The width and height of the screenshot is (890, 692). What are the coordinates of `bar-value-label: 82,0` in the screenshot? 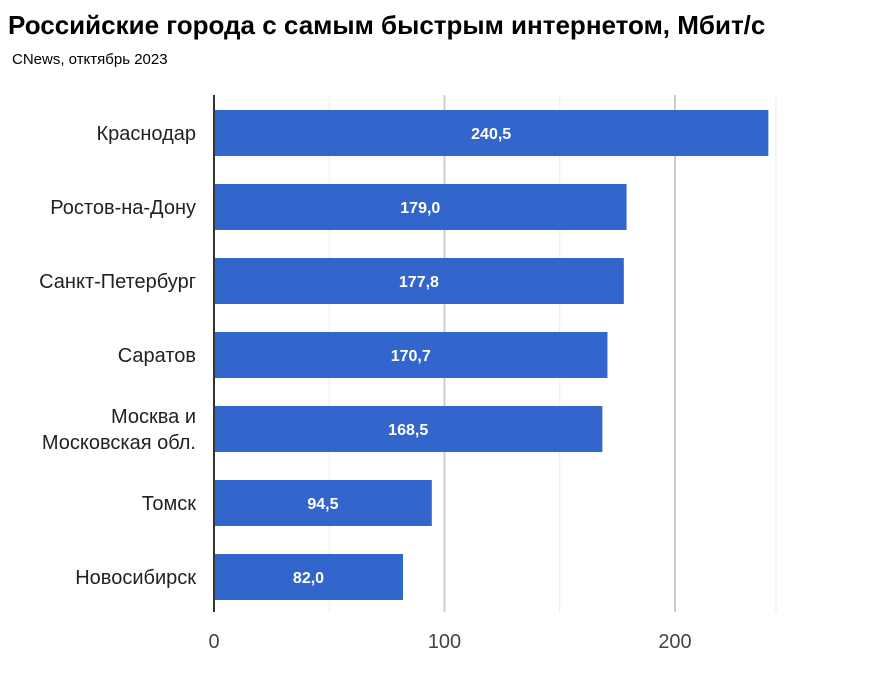 It's located at (308, 578).